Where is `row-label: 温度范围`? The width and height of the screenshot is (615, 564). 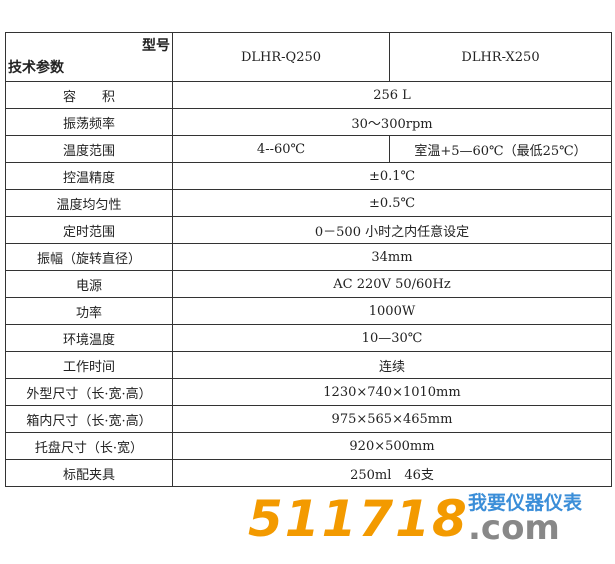 row-label: 温度范围 is located at coordinates (89, 149).